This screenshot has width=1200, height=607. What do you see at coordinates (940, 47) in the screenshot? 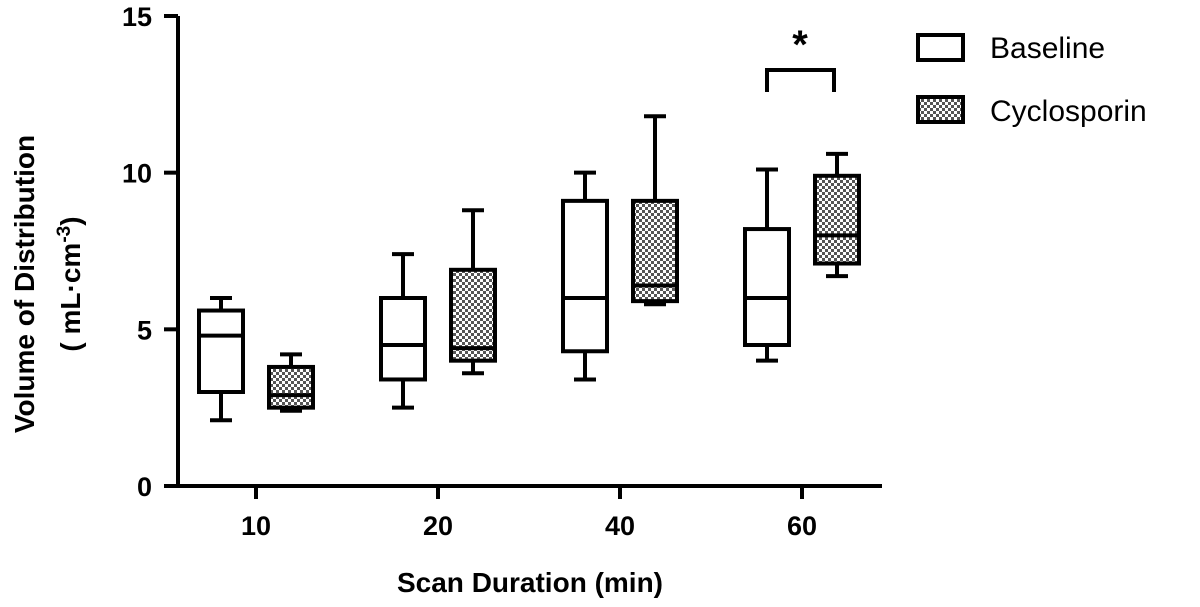
I see `legend-swatch-baseline` at bounding box center [940, 47].